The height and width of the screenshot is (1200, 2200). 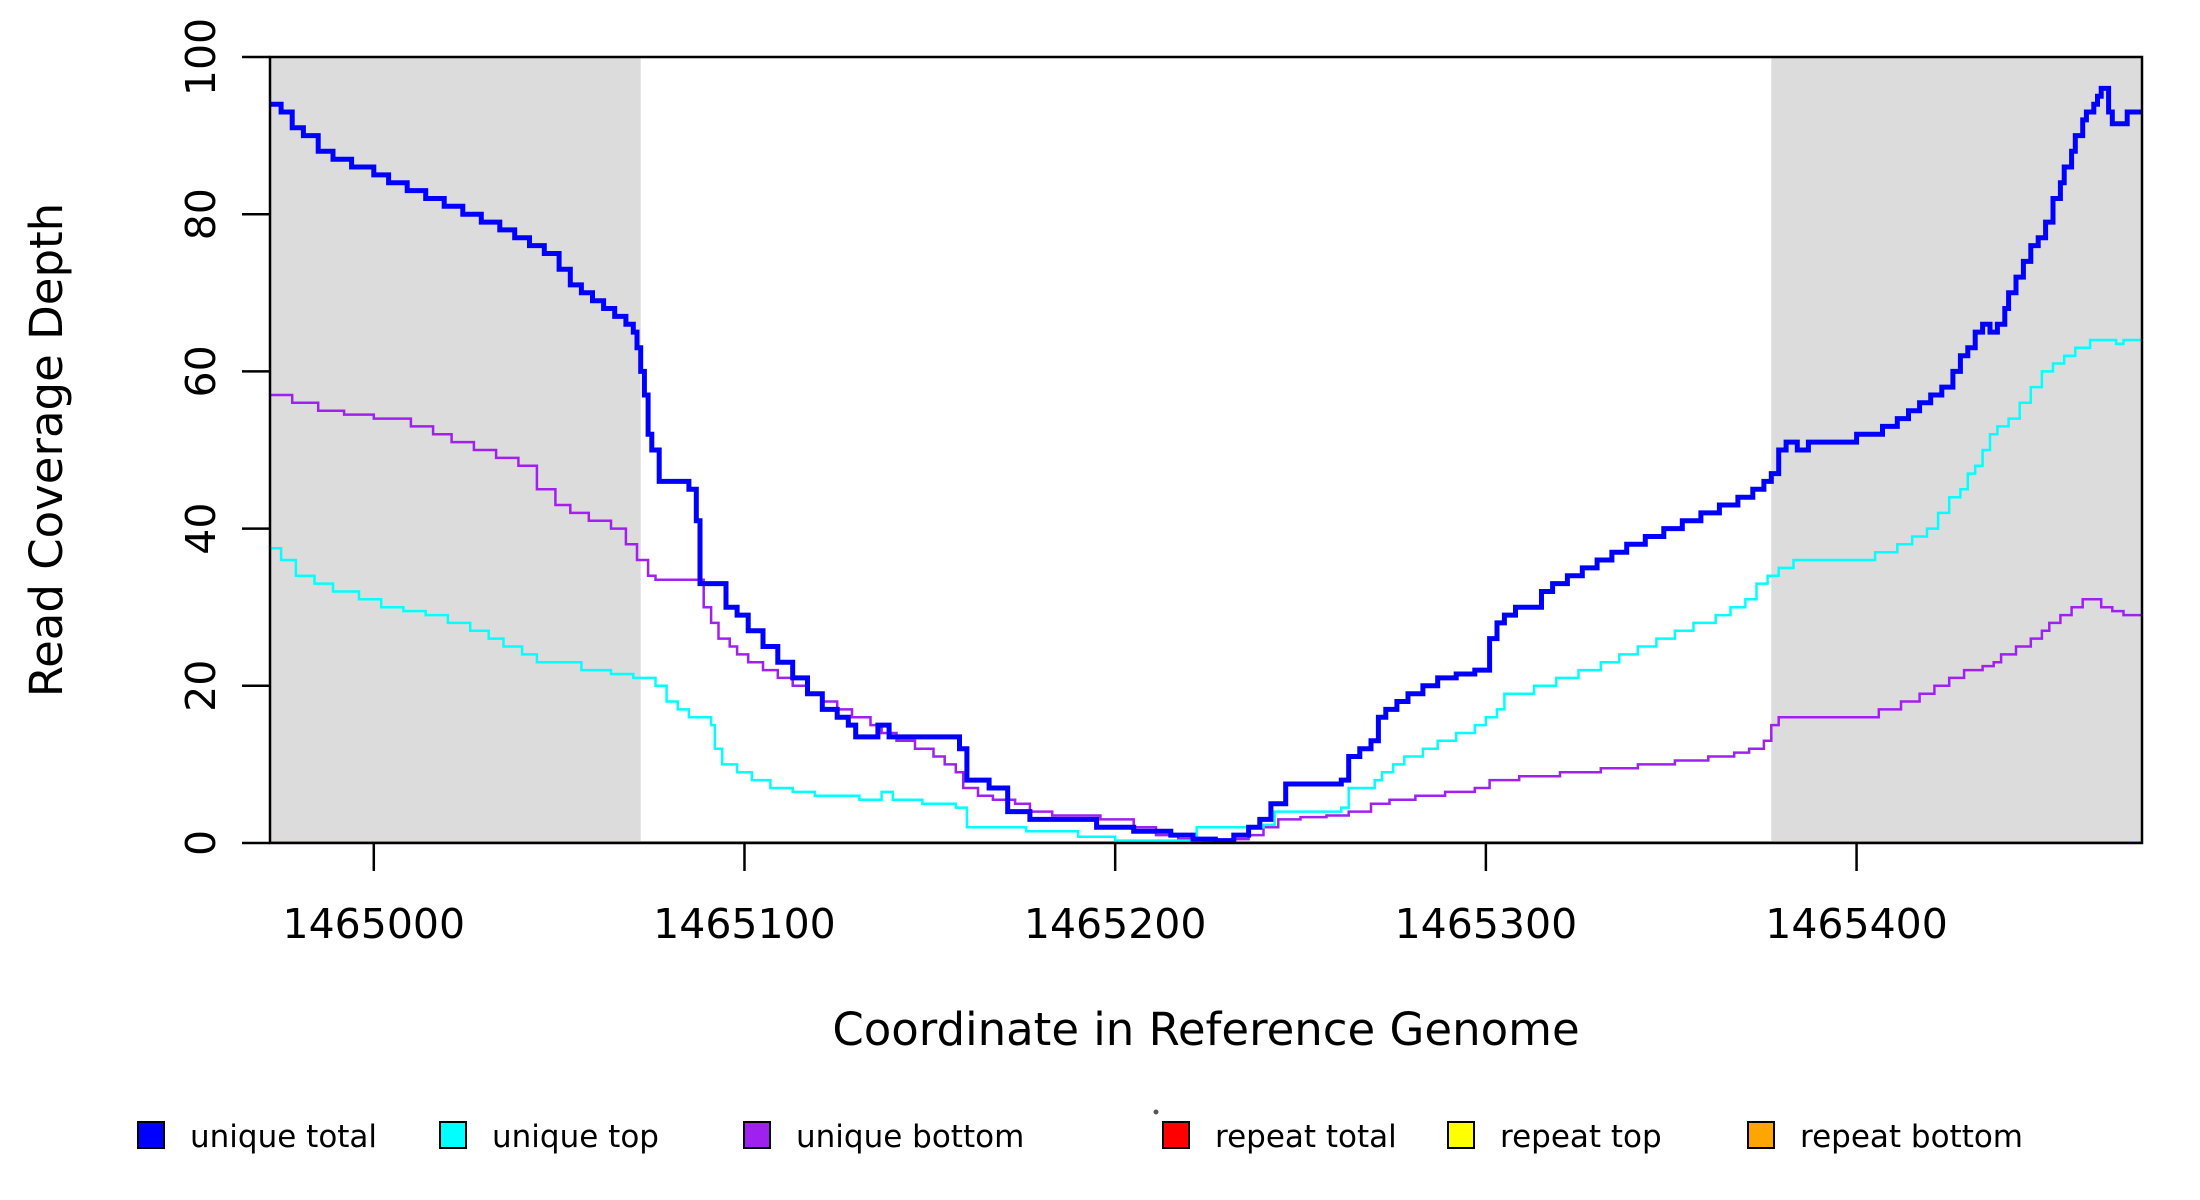 What do you see at coordinates (757, 1135) in the screenshot?
I see `legend-swatch-unique-bottom` at bounding box center [757, 1135].